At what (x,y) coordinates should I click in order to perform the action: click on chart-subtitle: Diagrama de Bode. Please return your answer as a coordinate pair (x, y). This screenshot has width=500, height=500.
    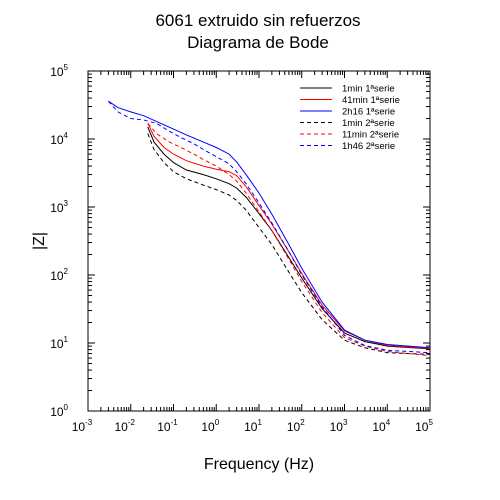
    Looking at the image, I should click on (258, 42).